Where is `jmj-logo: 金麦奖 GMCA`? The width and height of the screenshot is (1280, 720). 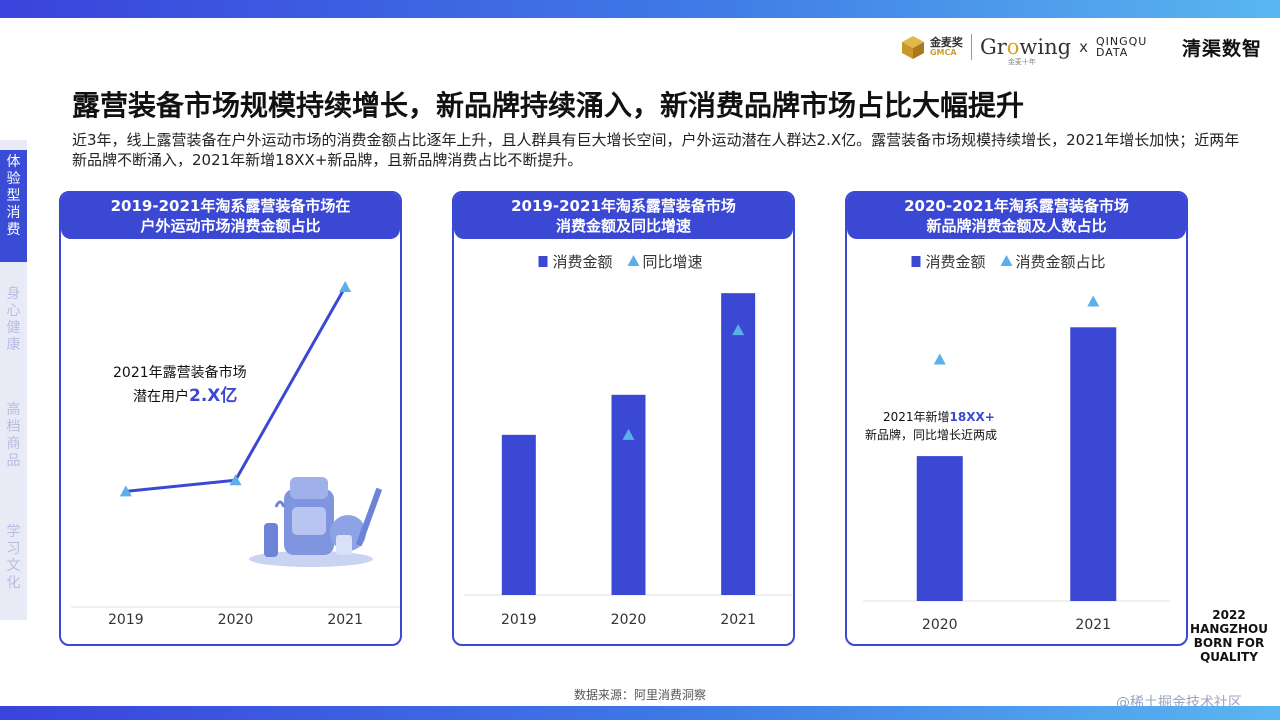
jmj-logo: 金麦奖 GMCA is located at coordinates (931, 47).